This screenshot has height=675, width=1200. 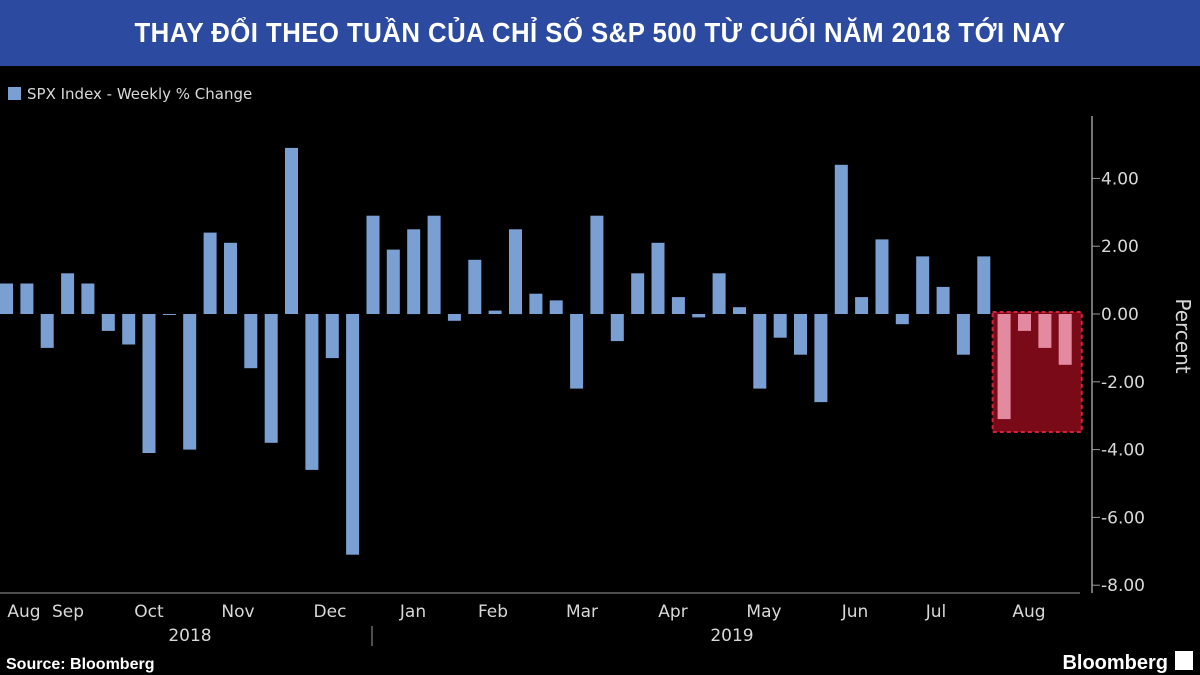 I want to click on x-tick-label: Sep, so click(x=68, y=612).